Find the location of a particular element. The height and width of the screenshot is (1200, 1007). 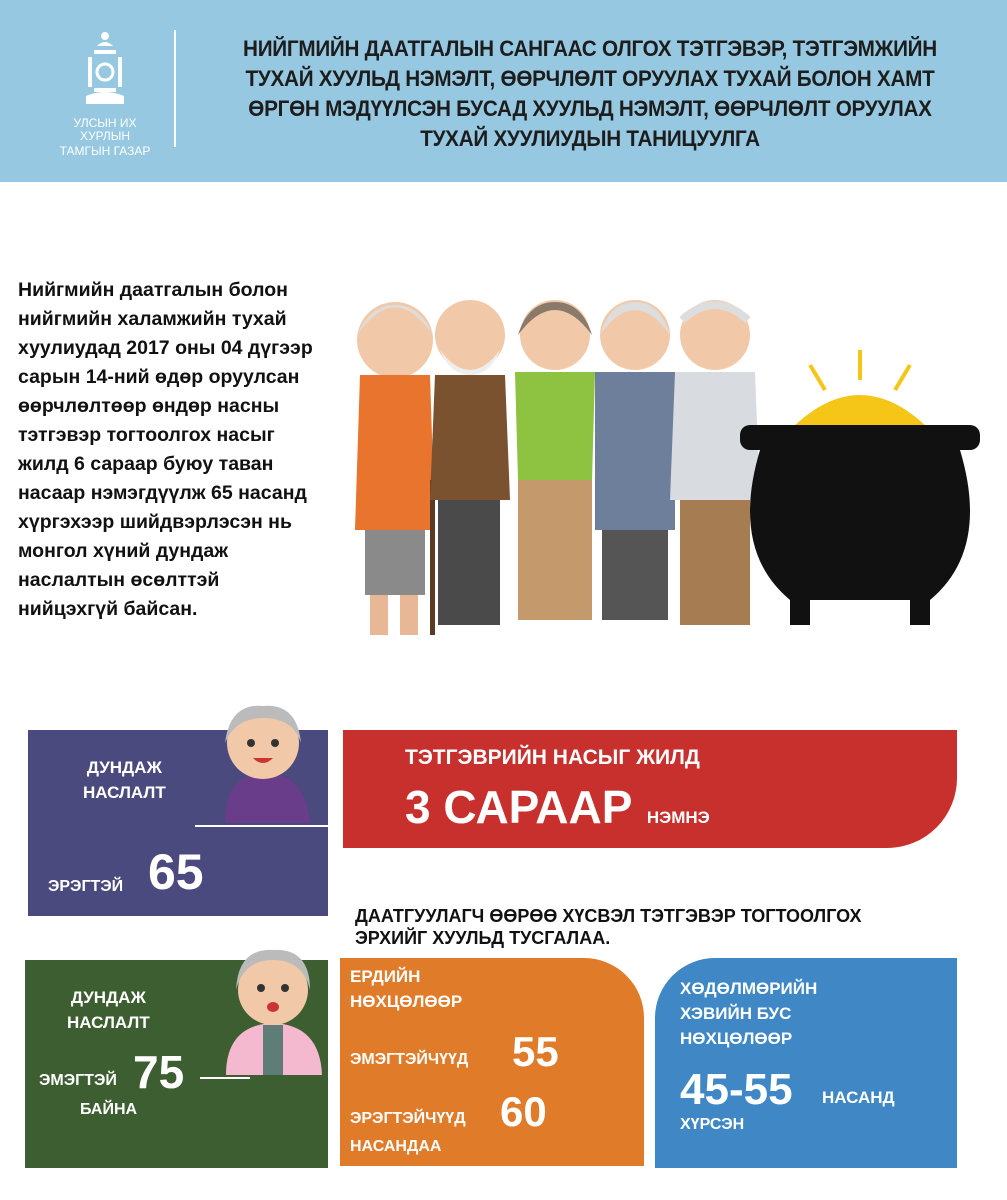

orange-suffix: НАСАНДАА is located at coordinates (396, 1146).